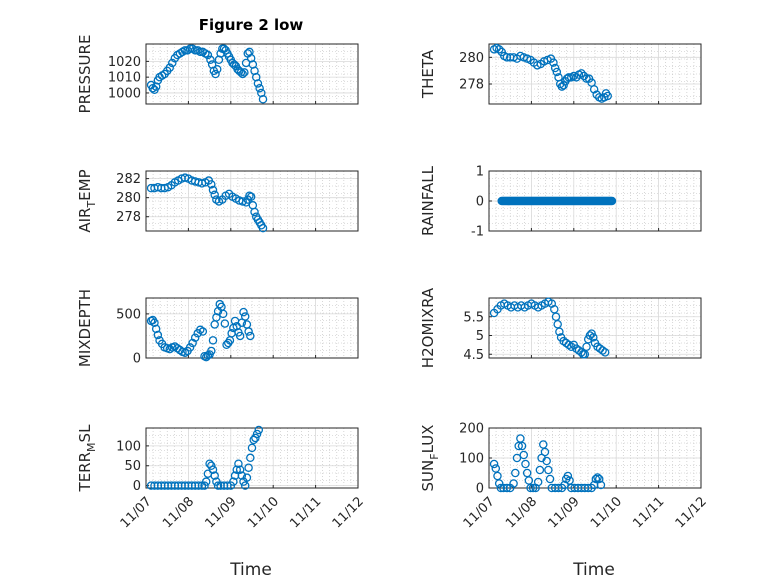 This screenshot has height=583, width=778. I want to click on y-tick-label: 1020, so click(124, 62).